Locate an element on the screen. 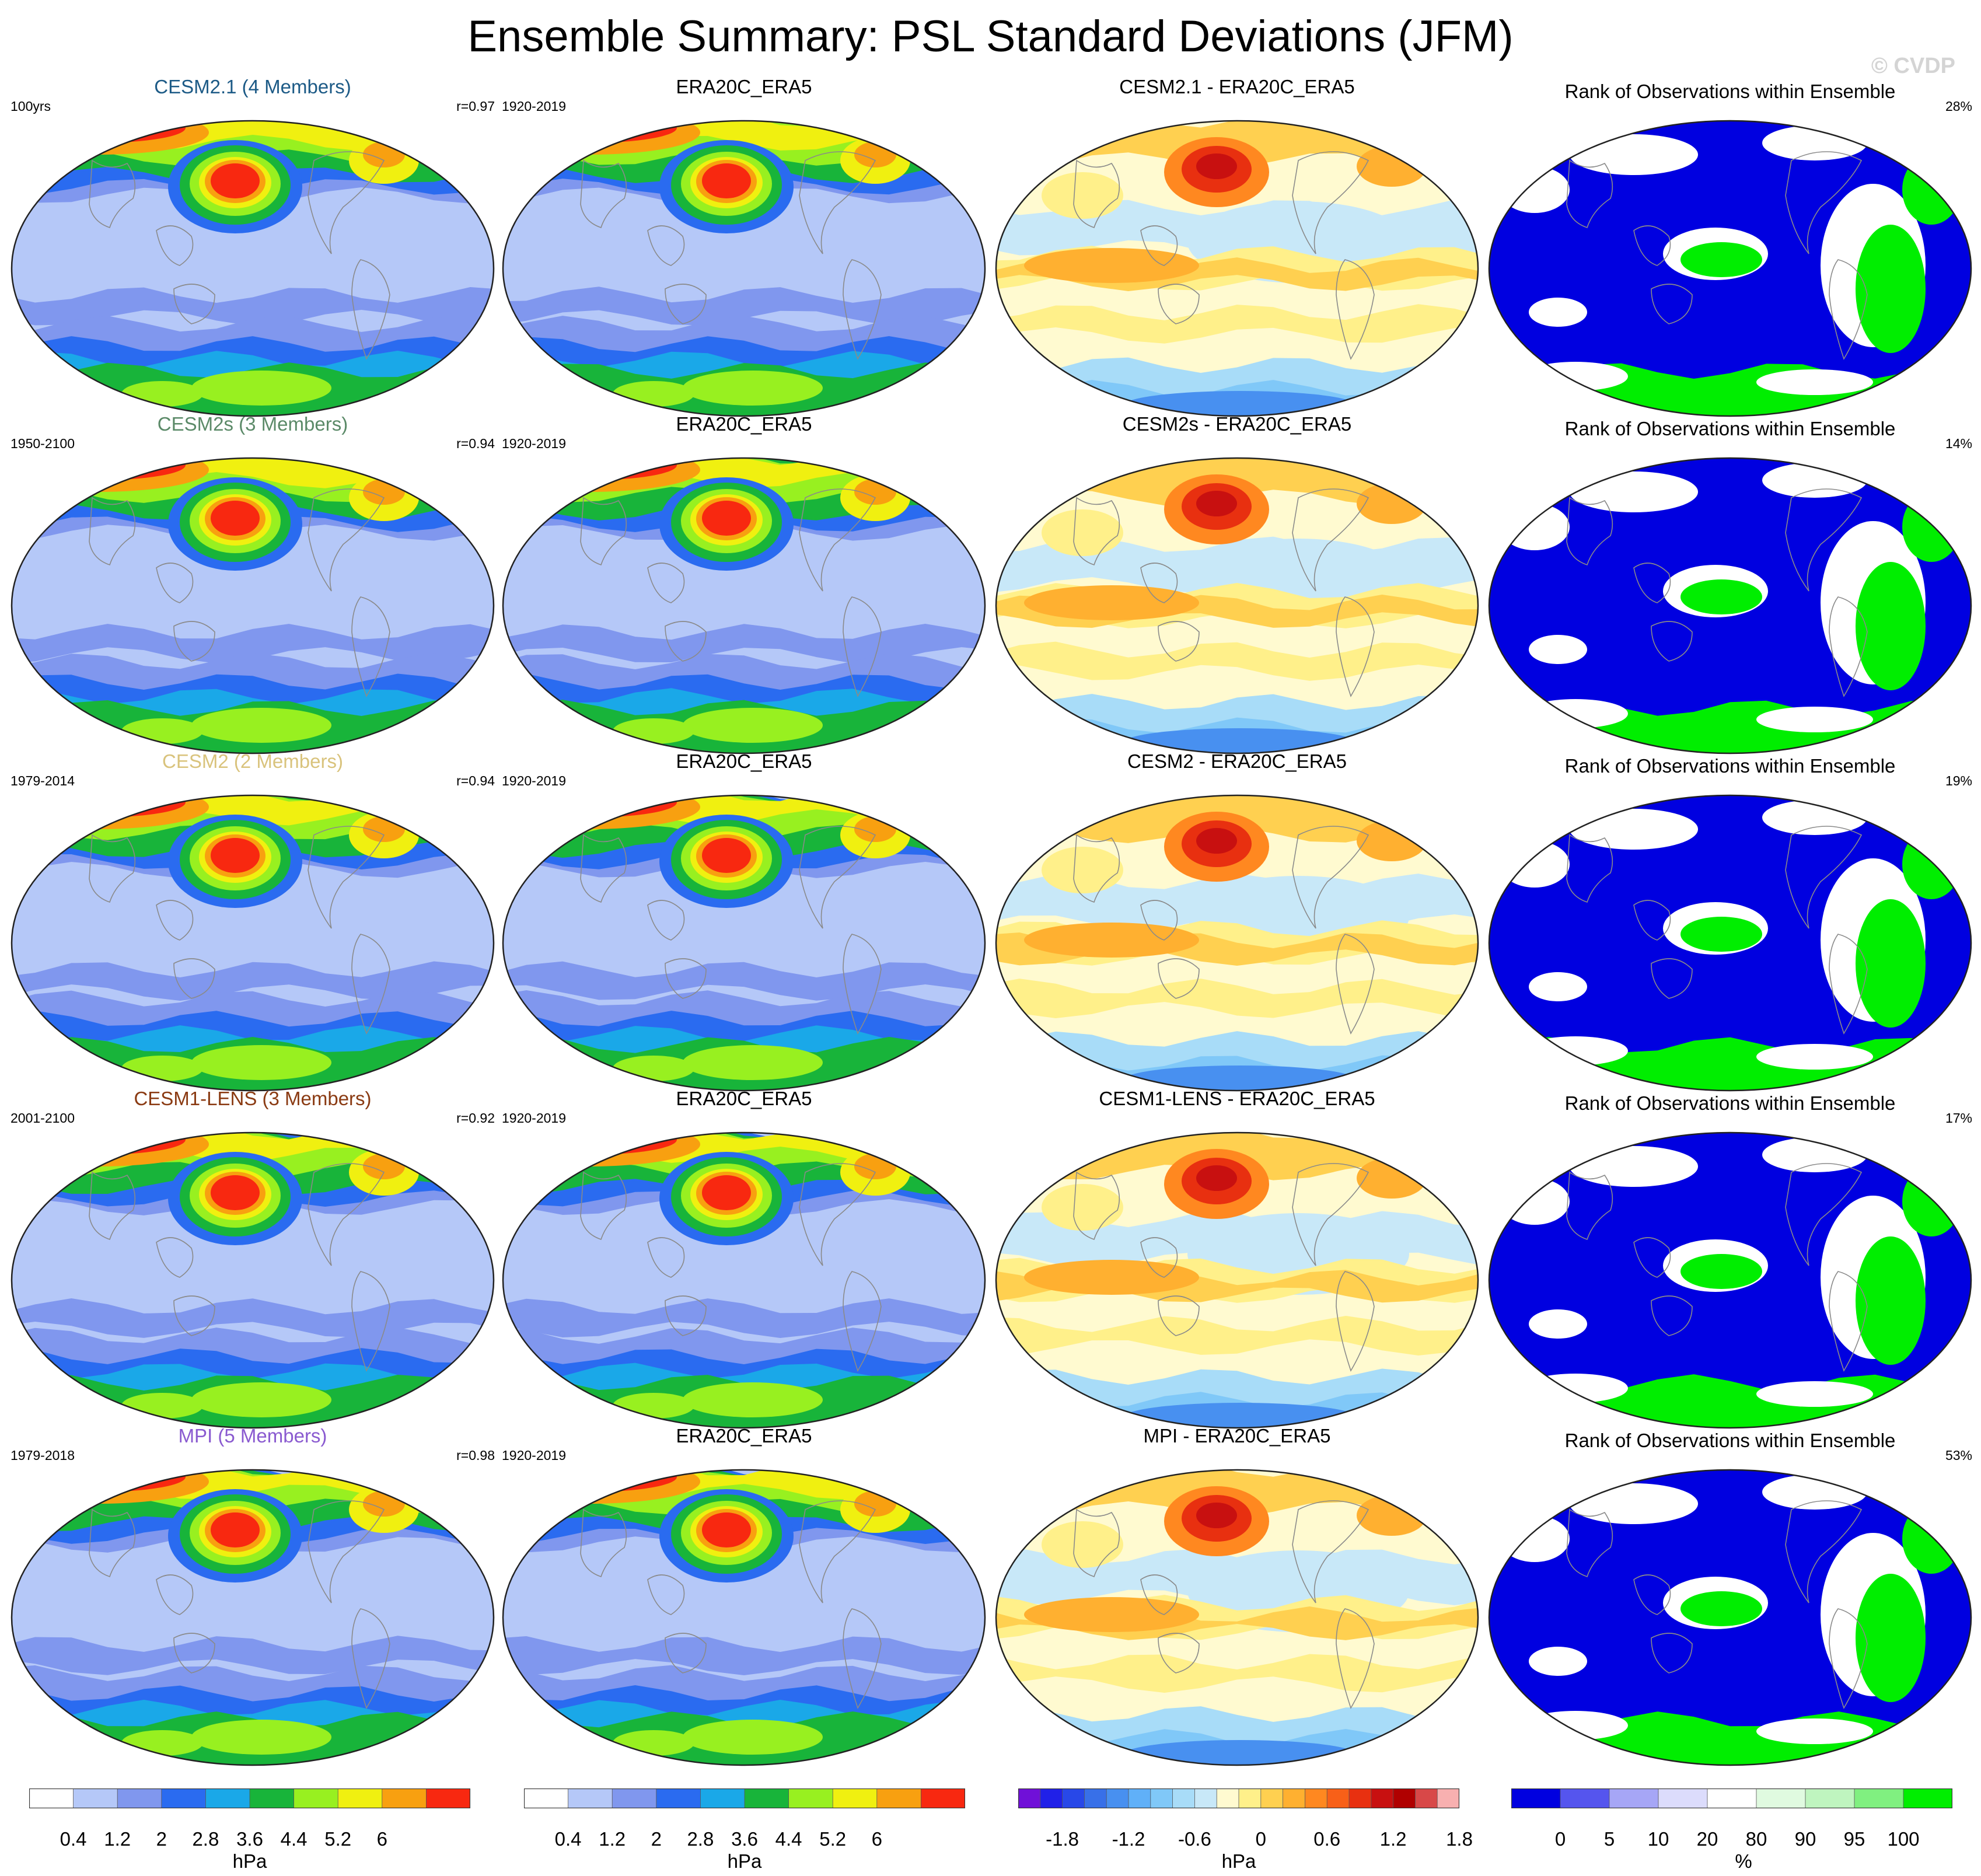 The width and height of the screenshot is (1981, 1876). colorbar-tick-label: 2.8 is located at coordinates (700, 1839).